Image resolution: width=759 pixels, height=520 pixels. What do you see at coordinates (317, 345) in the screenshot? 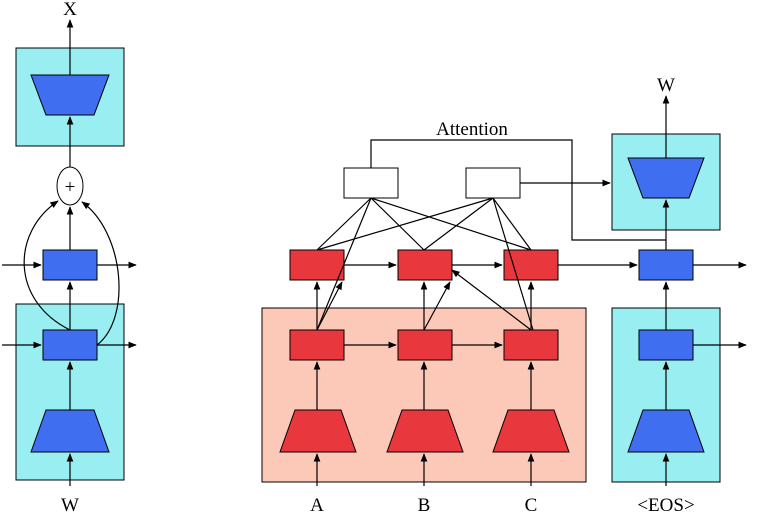
I see `encoder-lower-cell-a` at bounding box center [317, 345].